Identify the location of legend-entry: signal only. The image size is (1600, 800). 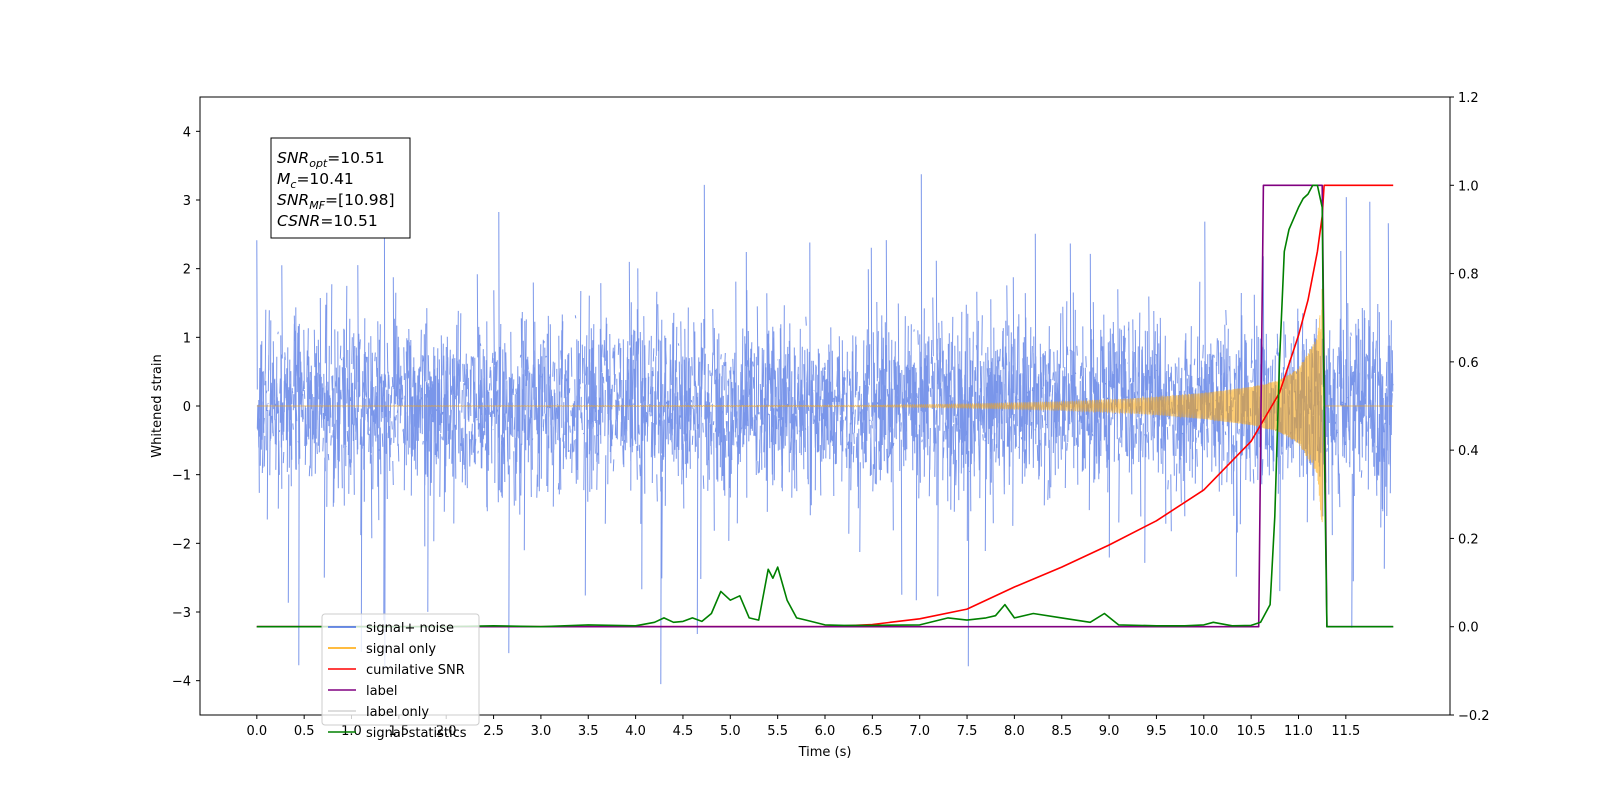
(401, 649).